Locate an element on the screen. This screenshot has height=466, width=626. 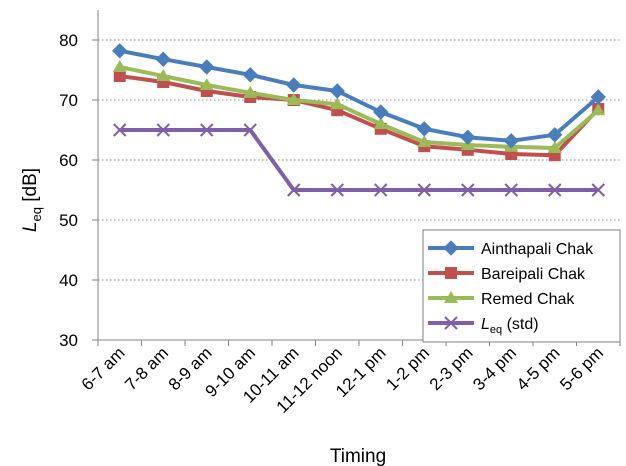
legend-item: Remed Chak is located at coordinates (501, 299).